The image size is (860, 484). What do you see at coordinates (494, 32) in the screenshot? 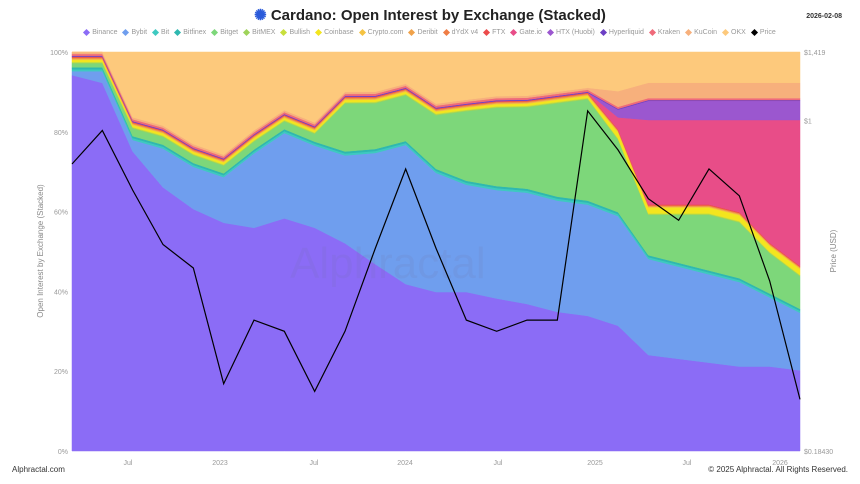
I see `legend-item-ftx: FTX` at bounding box center [494, 32].